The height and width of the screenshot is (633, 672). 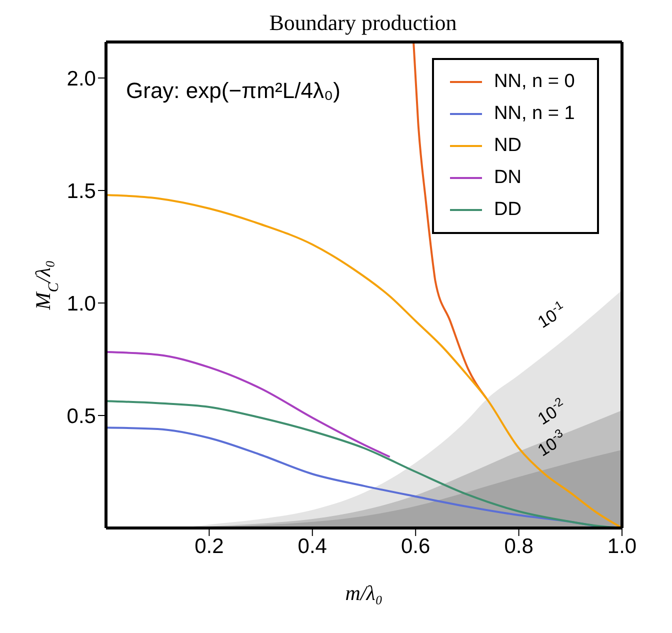 What do you see at coordinates (81, 416) in the screenshot?
I see `y-tick-label: 0.5` at bounding box center [81, 416].